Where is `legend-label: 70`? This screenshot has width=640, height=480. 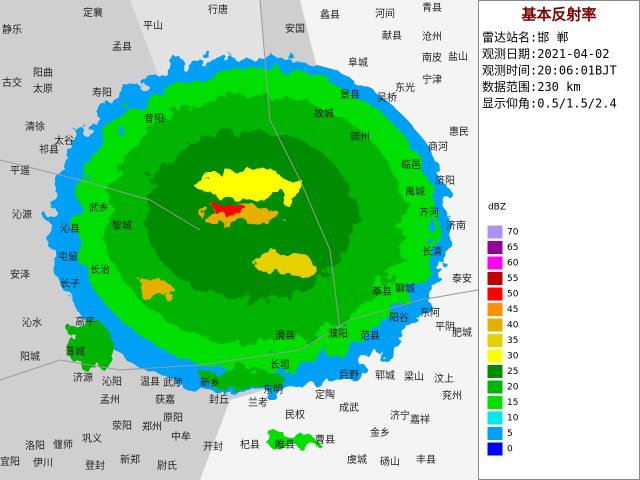
legend-label: 70 is located at coordinates (513, 233).